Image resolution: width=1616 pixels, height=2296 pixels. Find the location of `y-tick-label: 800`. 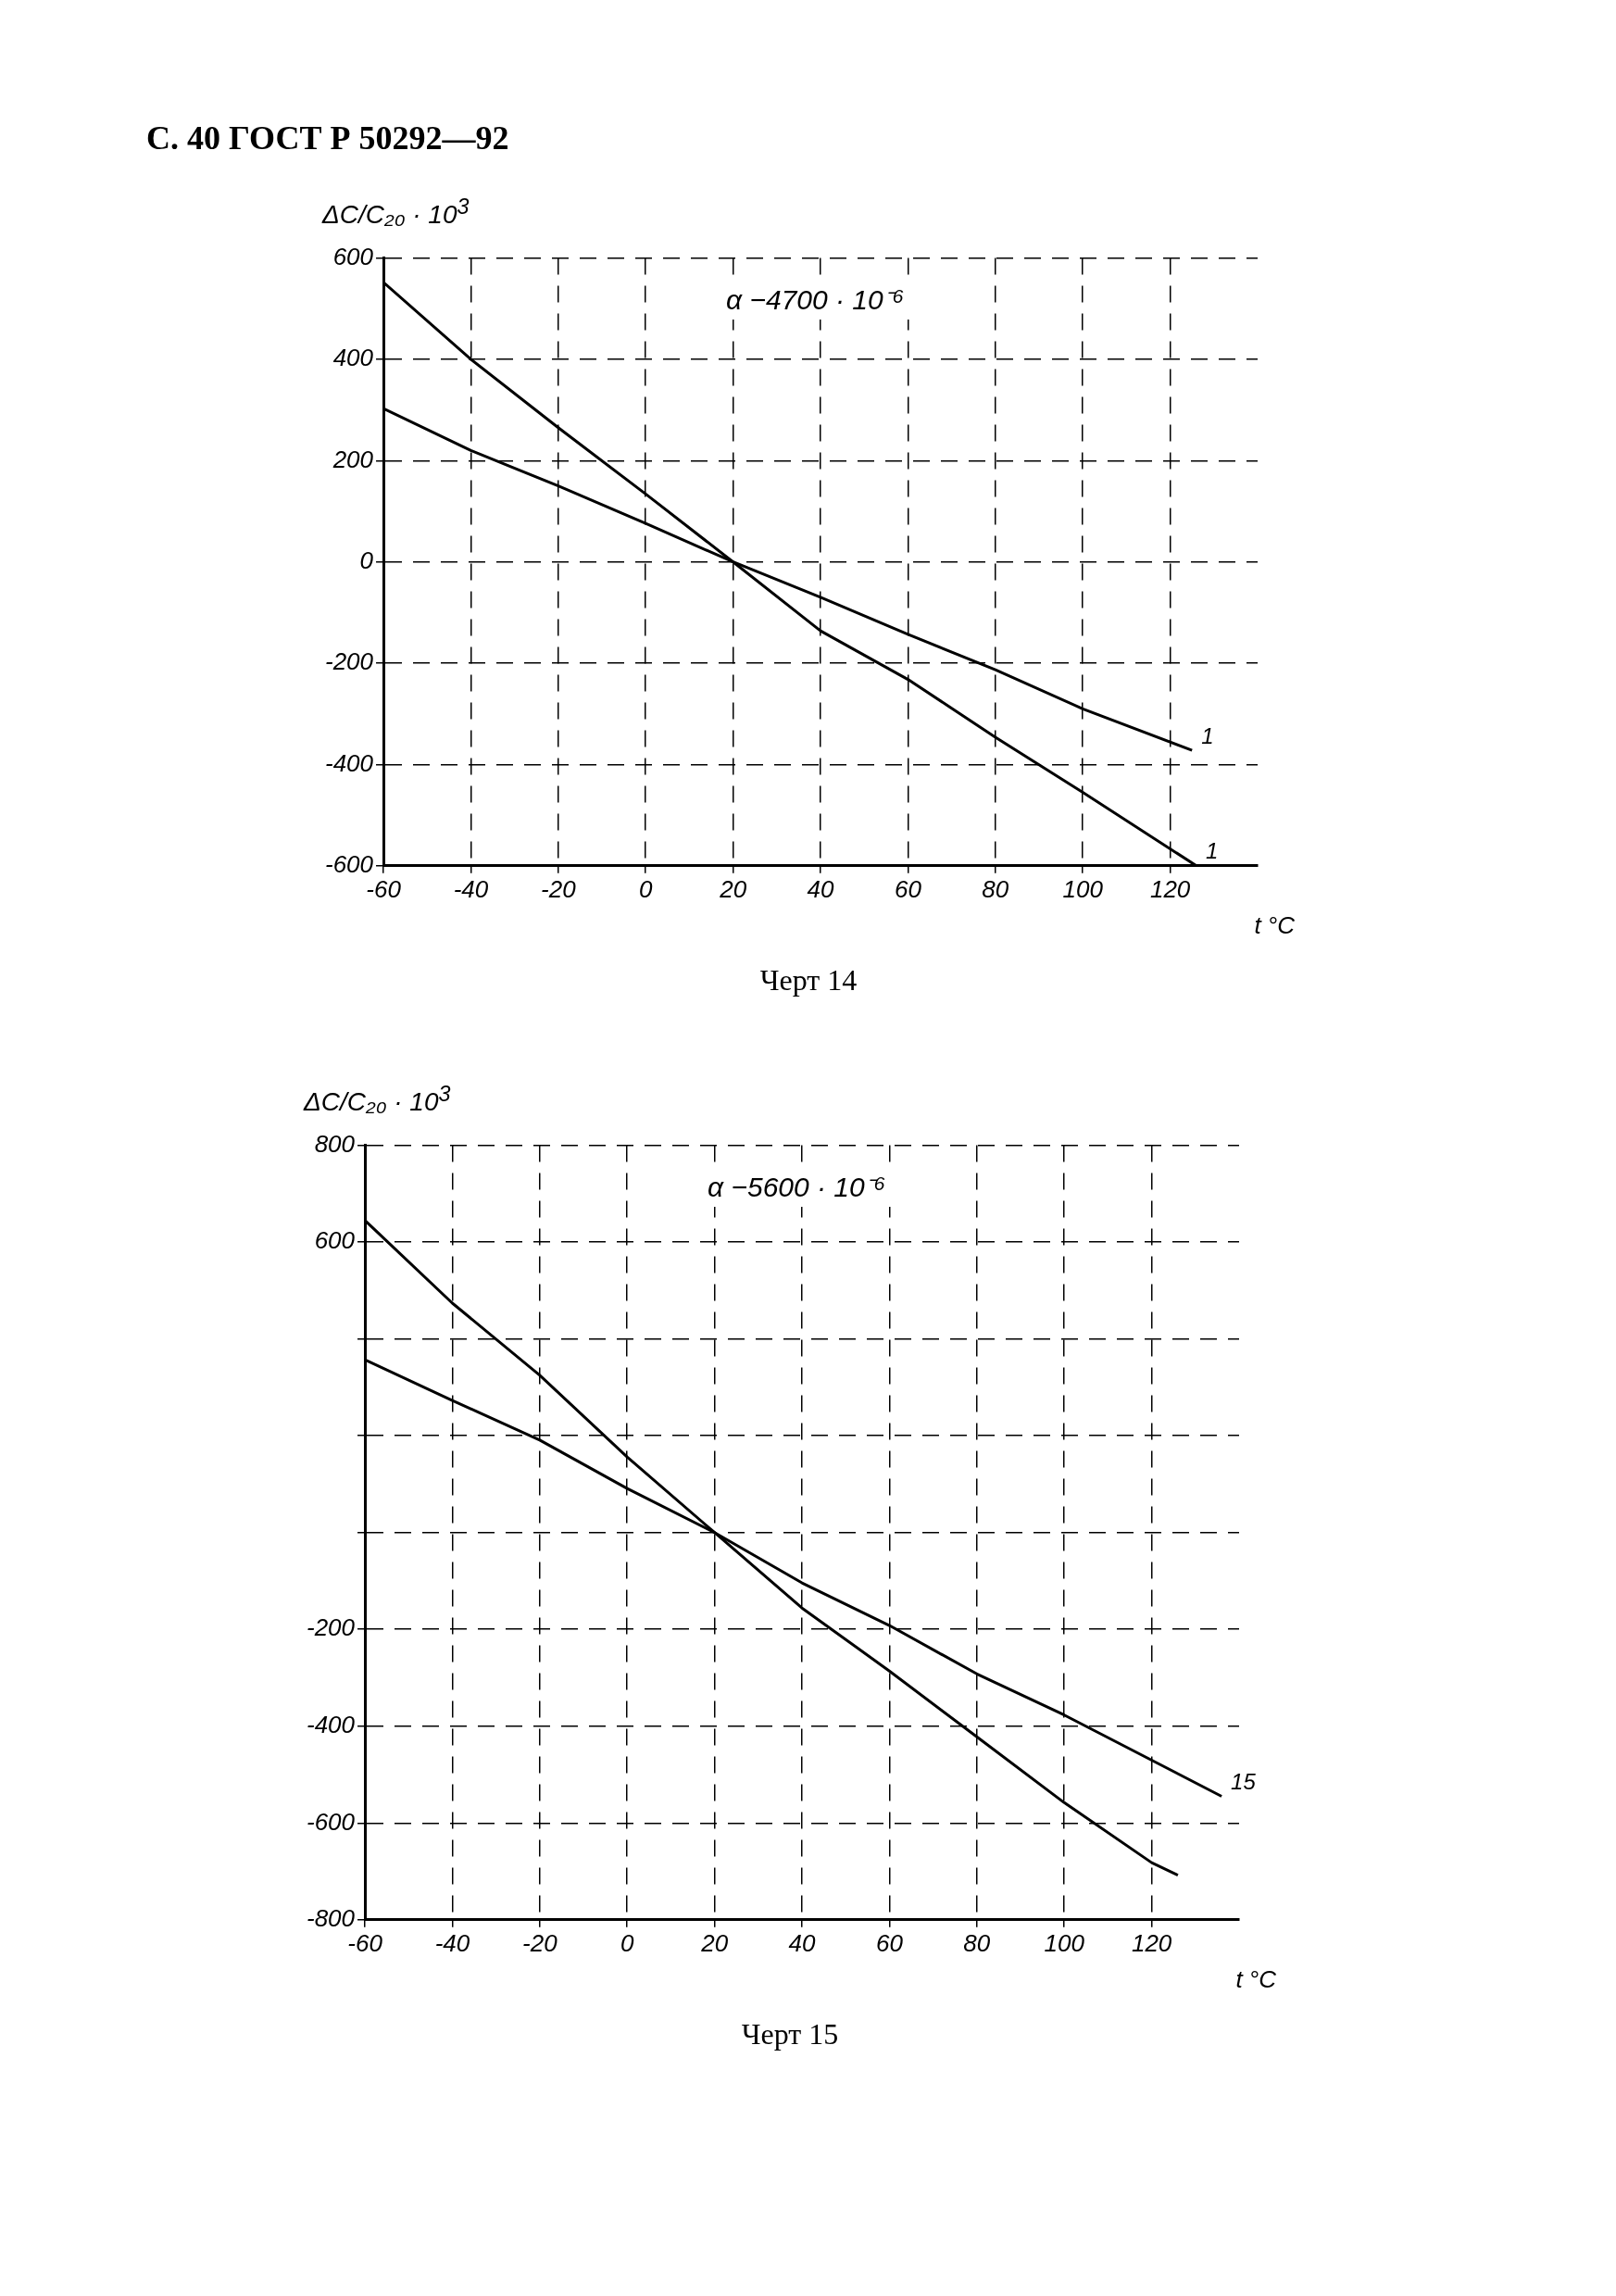

y-tick-label: 800 is located at coordinates (335, 1143).